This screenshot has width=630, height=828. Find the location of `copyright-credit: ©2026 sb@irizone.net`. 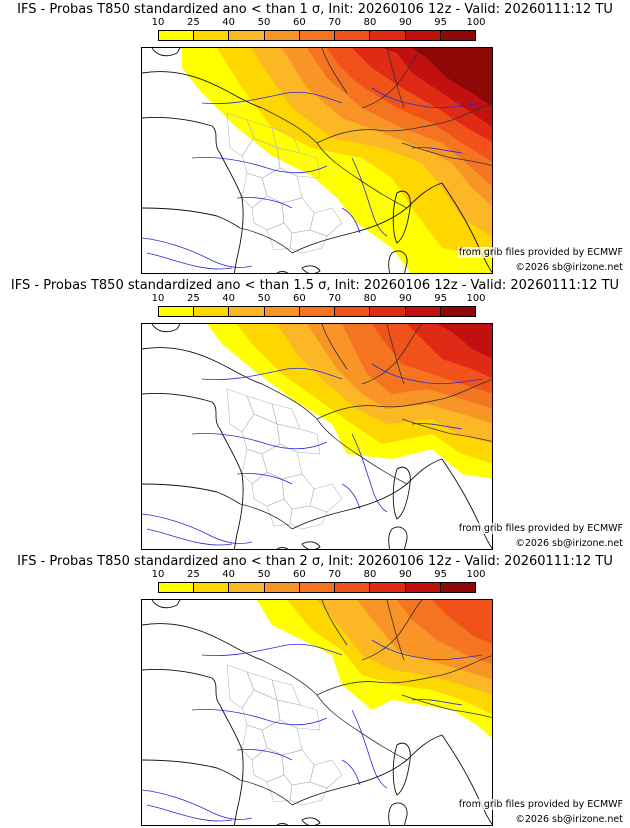

copyright-credit: ©2026 sb@irizone.net is located at coordinates (569, 543).